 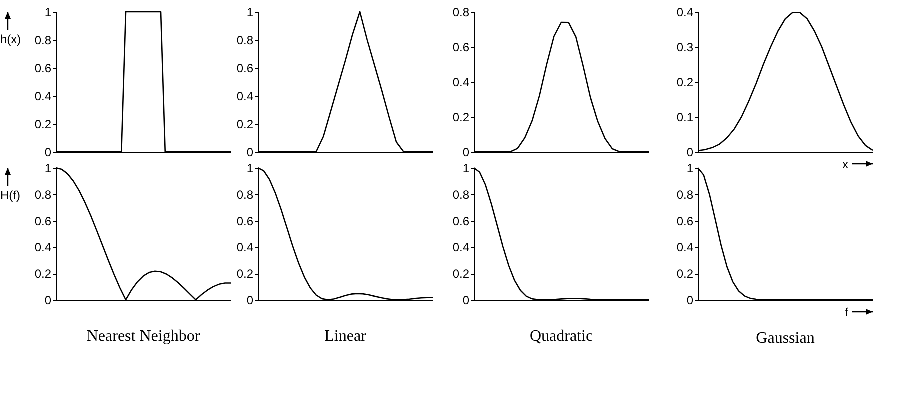 I want to click on text: Quadratic, so click(x=562, y=336).